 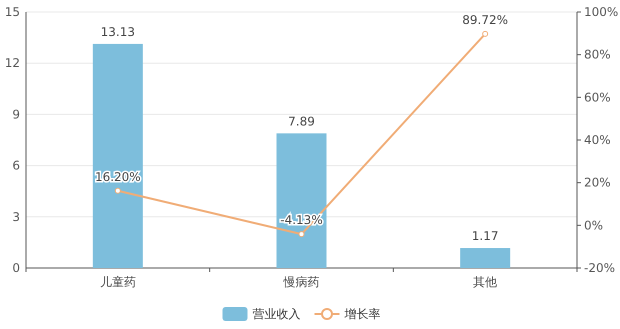 What do you see at coordinates (485, 282) in the screenshot?
I see `x-tick-label: 其他` at bounding box center [485, 282].